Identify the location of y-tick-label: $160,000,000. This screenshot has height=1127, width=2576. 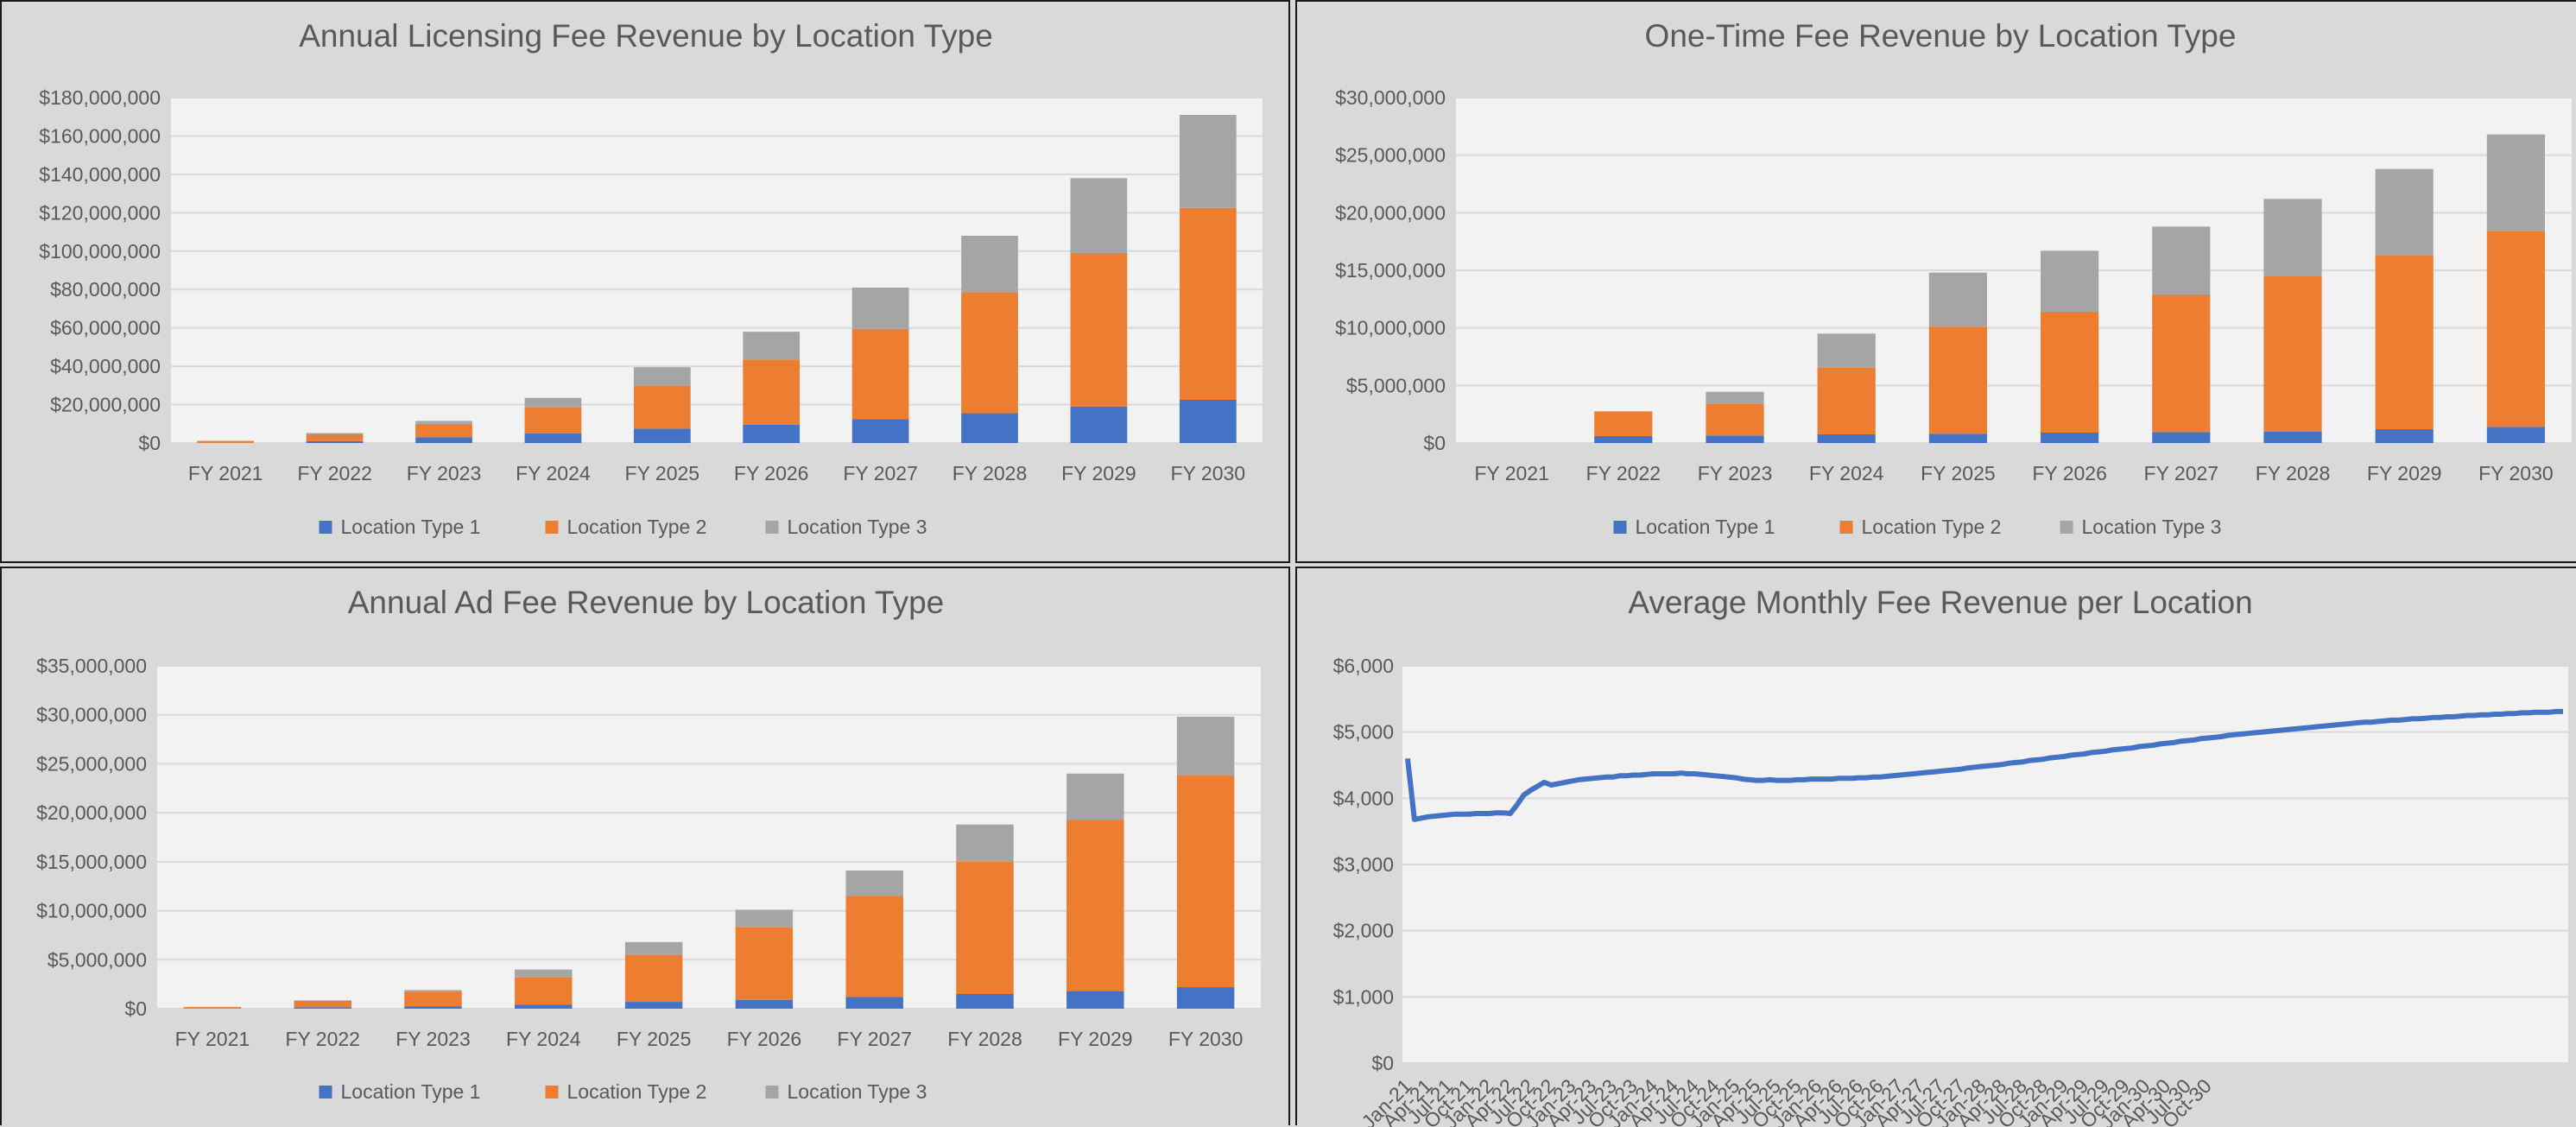
(100, 135).